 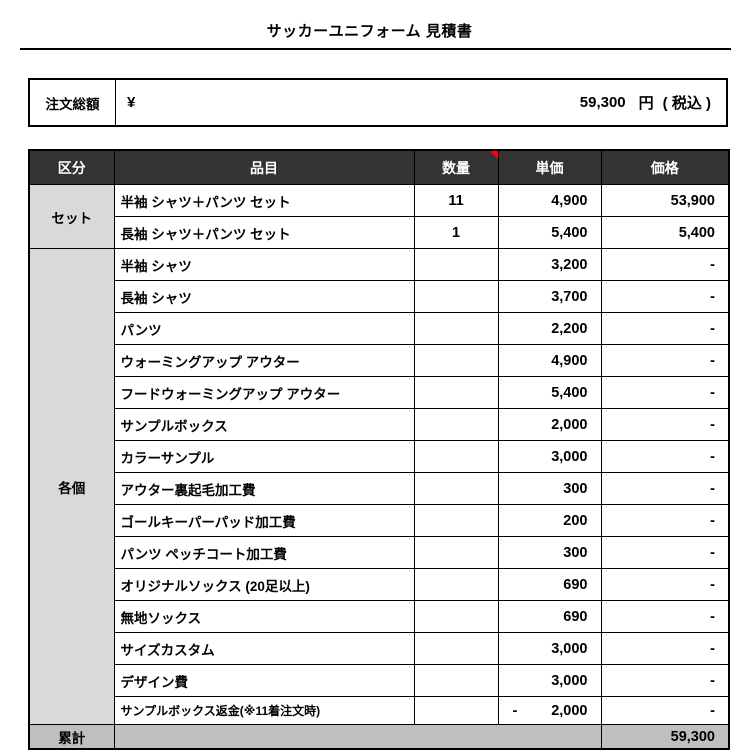 What do you see at coordinates (549, 520) in the screenshot?
I see `unit-price-cell: 200` at bounding box center [549, 520].